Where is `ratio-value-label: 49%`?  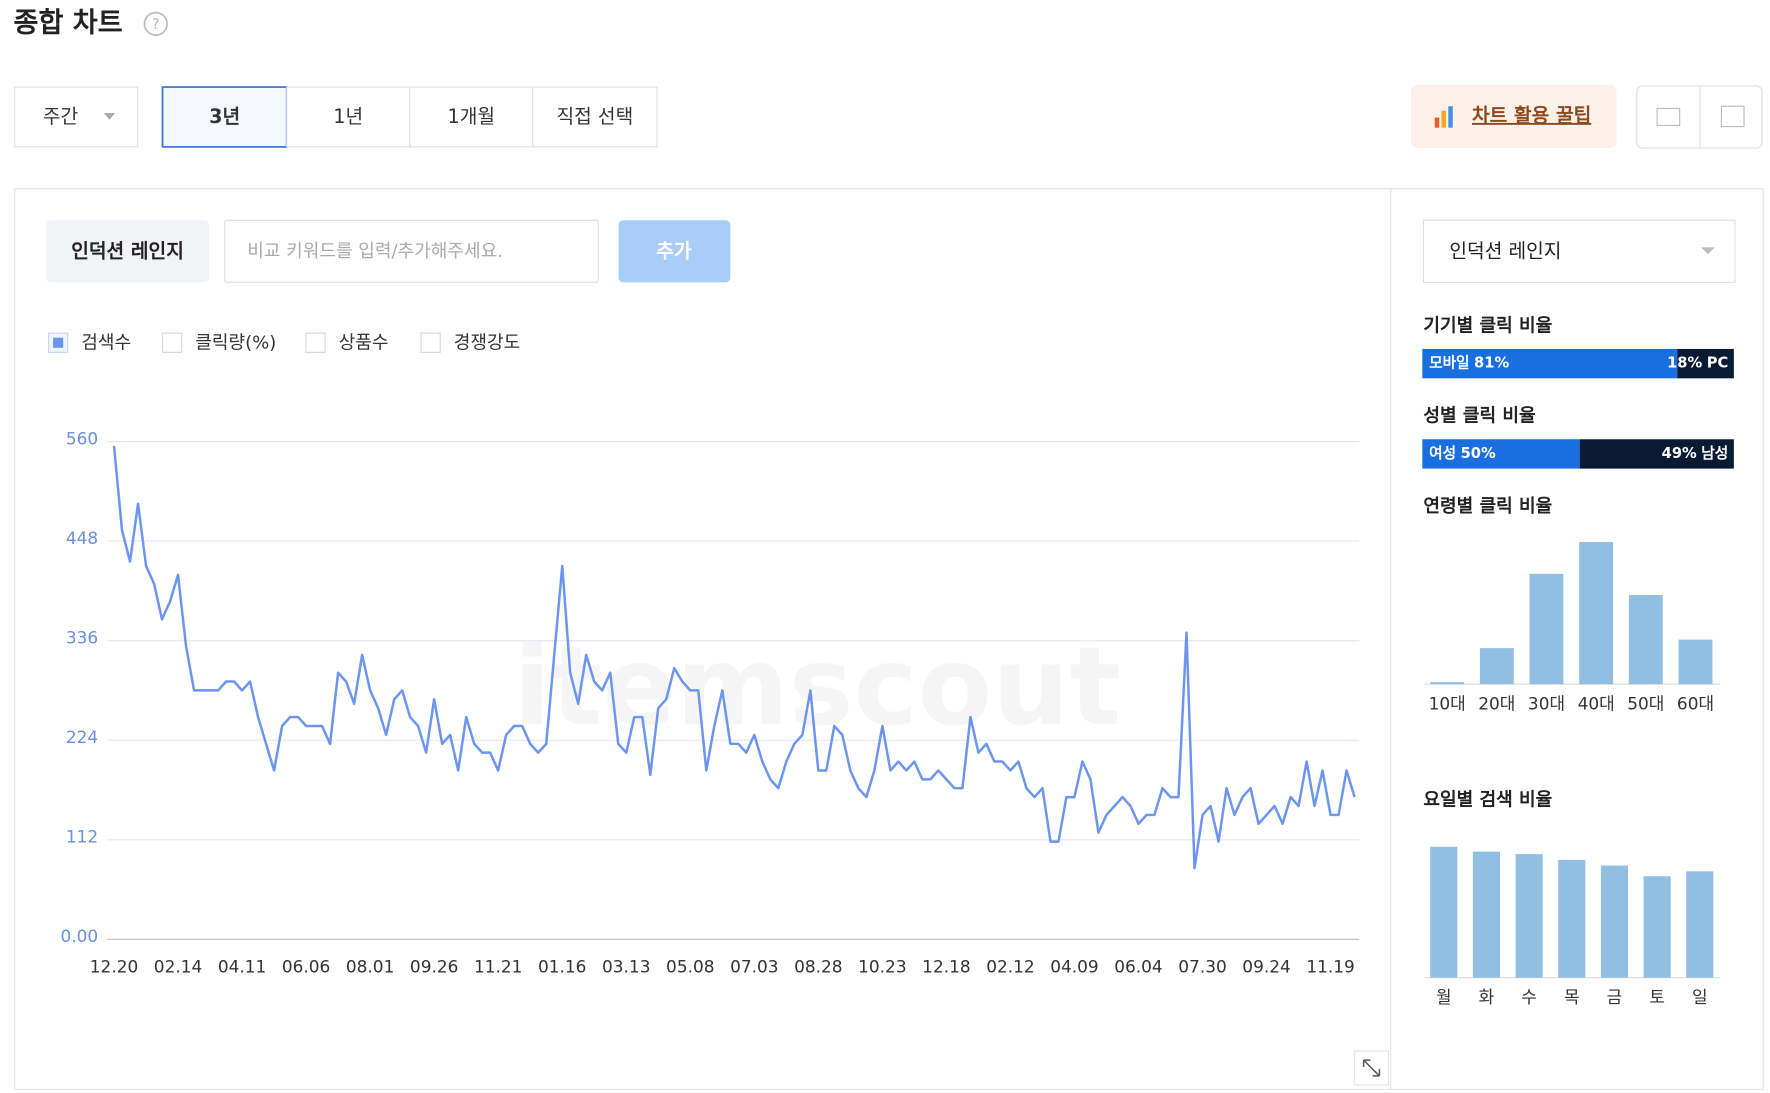 ratio-value-label: 49% is located at coordinates (1679, 453).